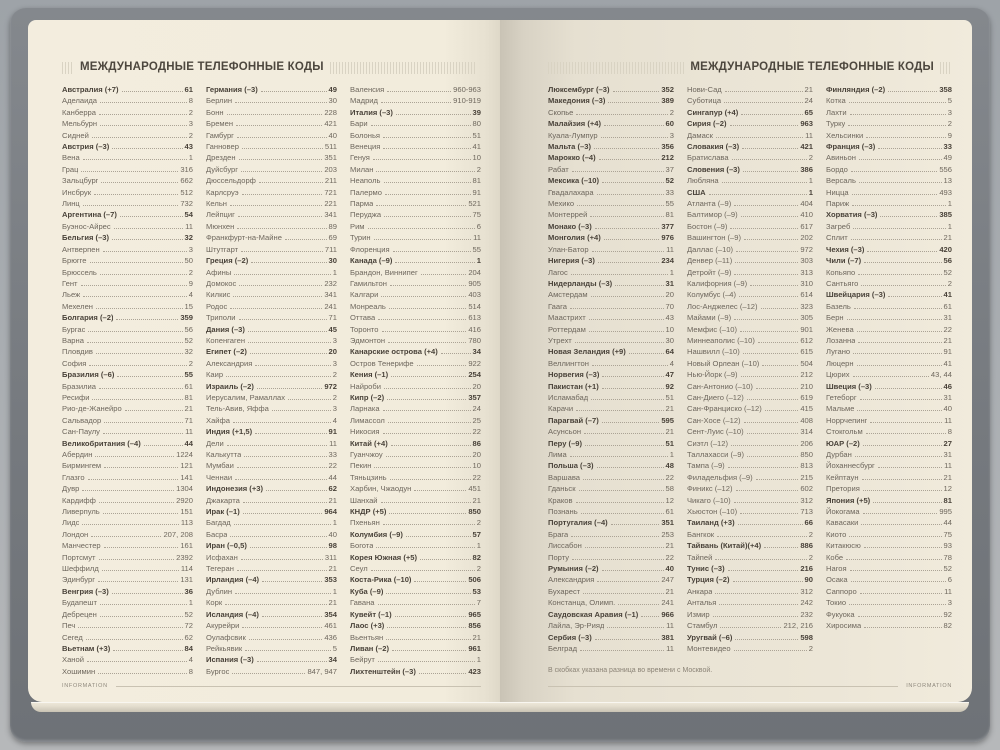  Describe the element at coordinates (565, 546) in the screenshot. I see `entry-name: Лиссабон` at that location.